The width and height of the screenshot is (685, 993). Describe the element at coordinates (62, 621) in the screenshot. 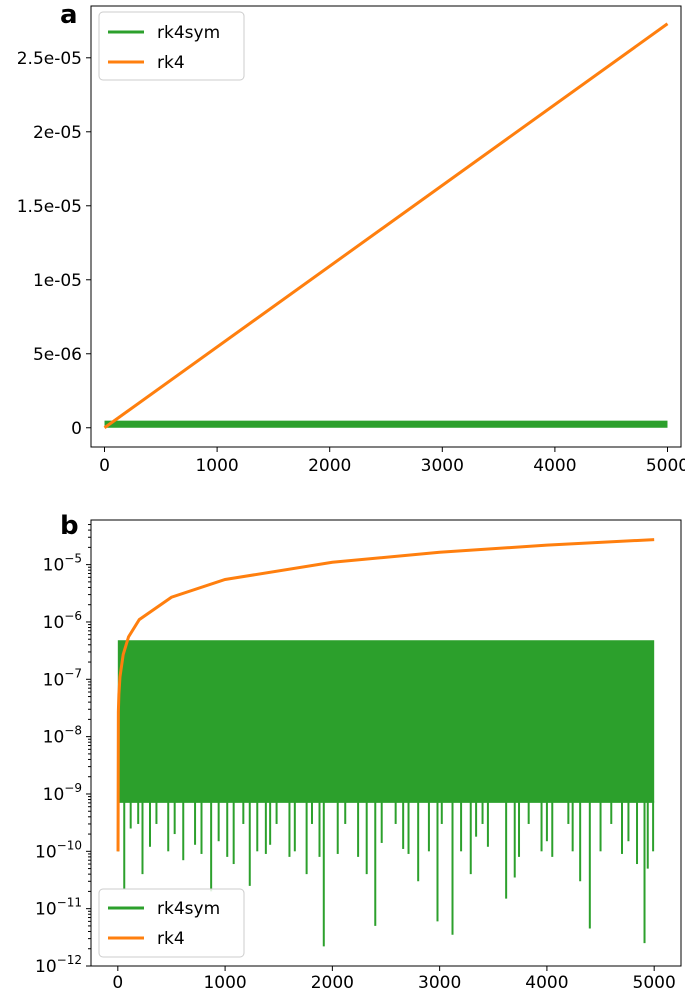

I see `y-tick-label: 10⁻⁶` at that location.